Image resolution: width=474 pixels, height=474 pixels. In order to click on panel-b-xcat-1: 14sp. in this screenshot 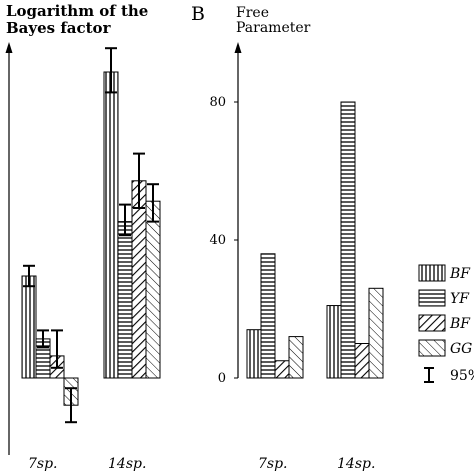, I will do `click(356, 464)`.